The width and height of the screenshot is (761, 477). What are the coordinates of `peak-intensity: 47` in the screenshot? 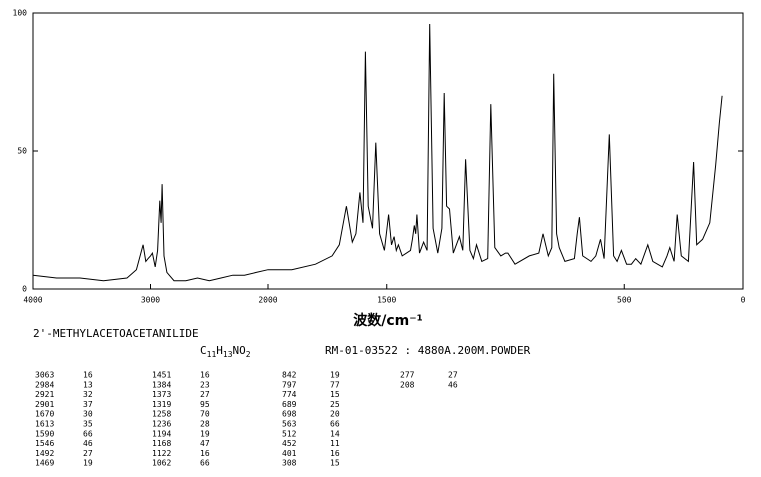 It's located at (205, 443).